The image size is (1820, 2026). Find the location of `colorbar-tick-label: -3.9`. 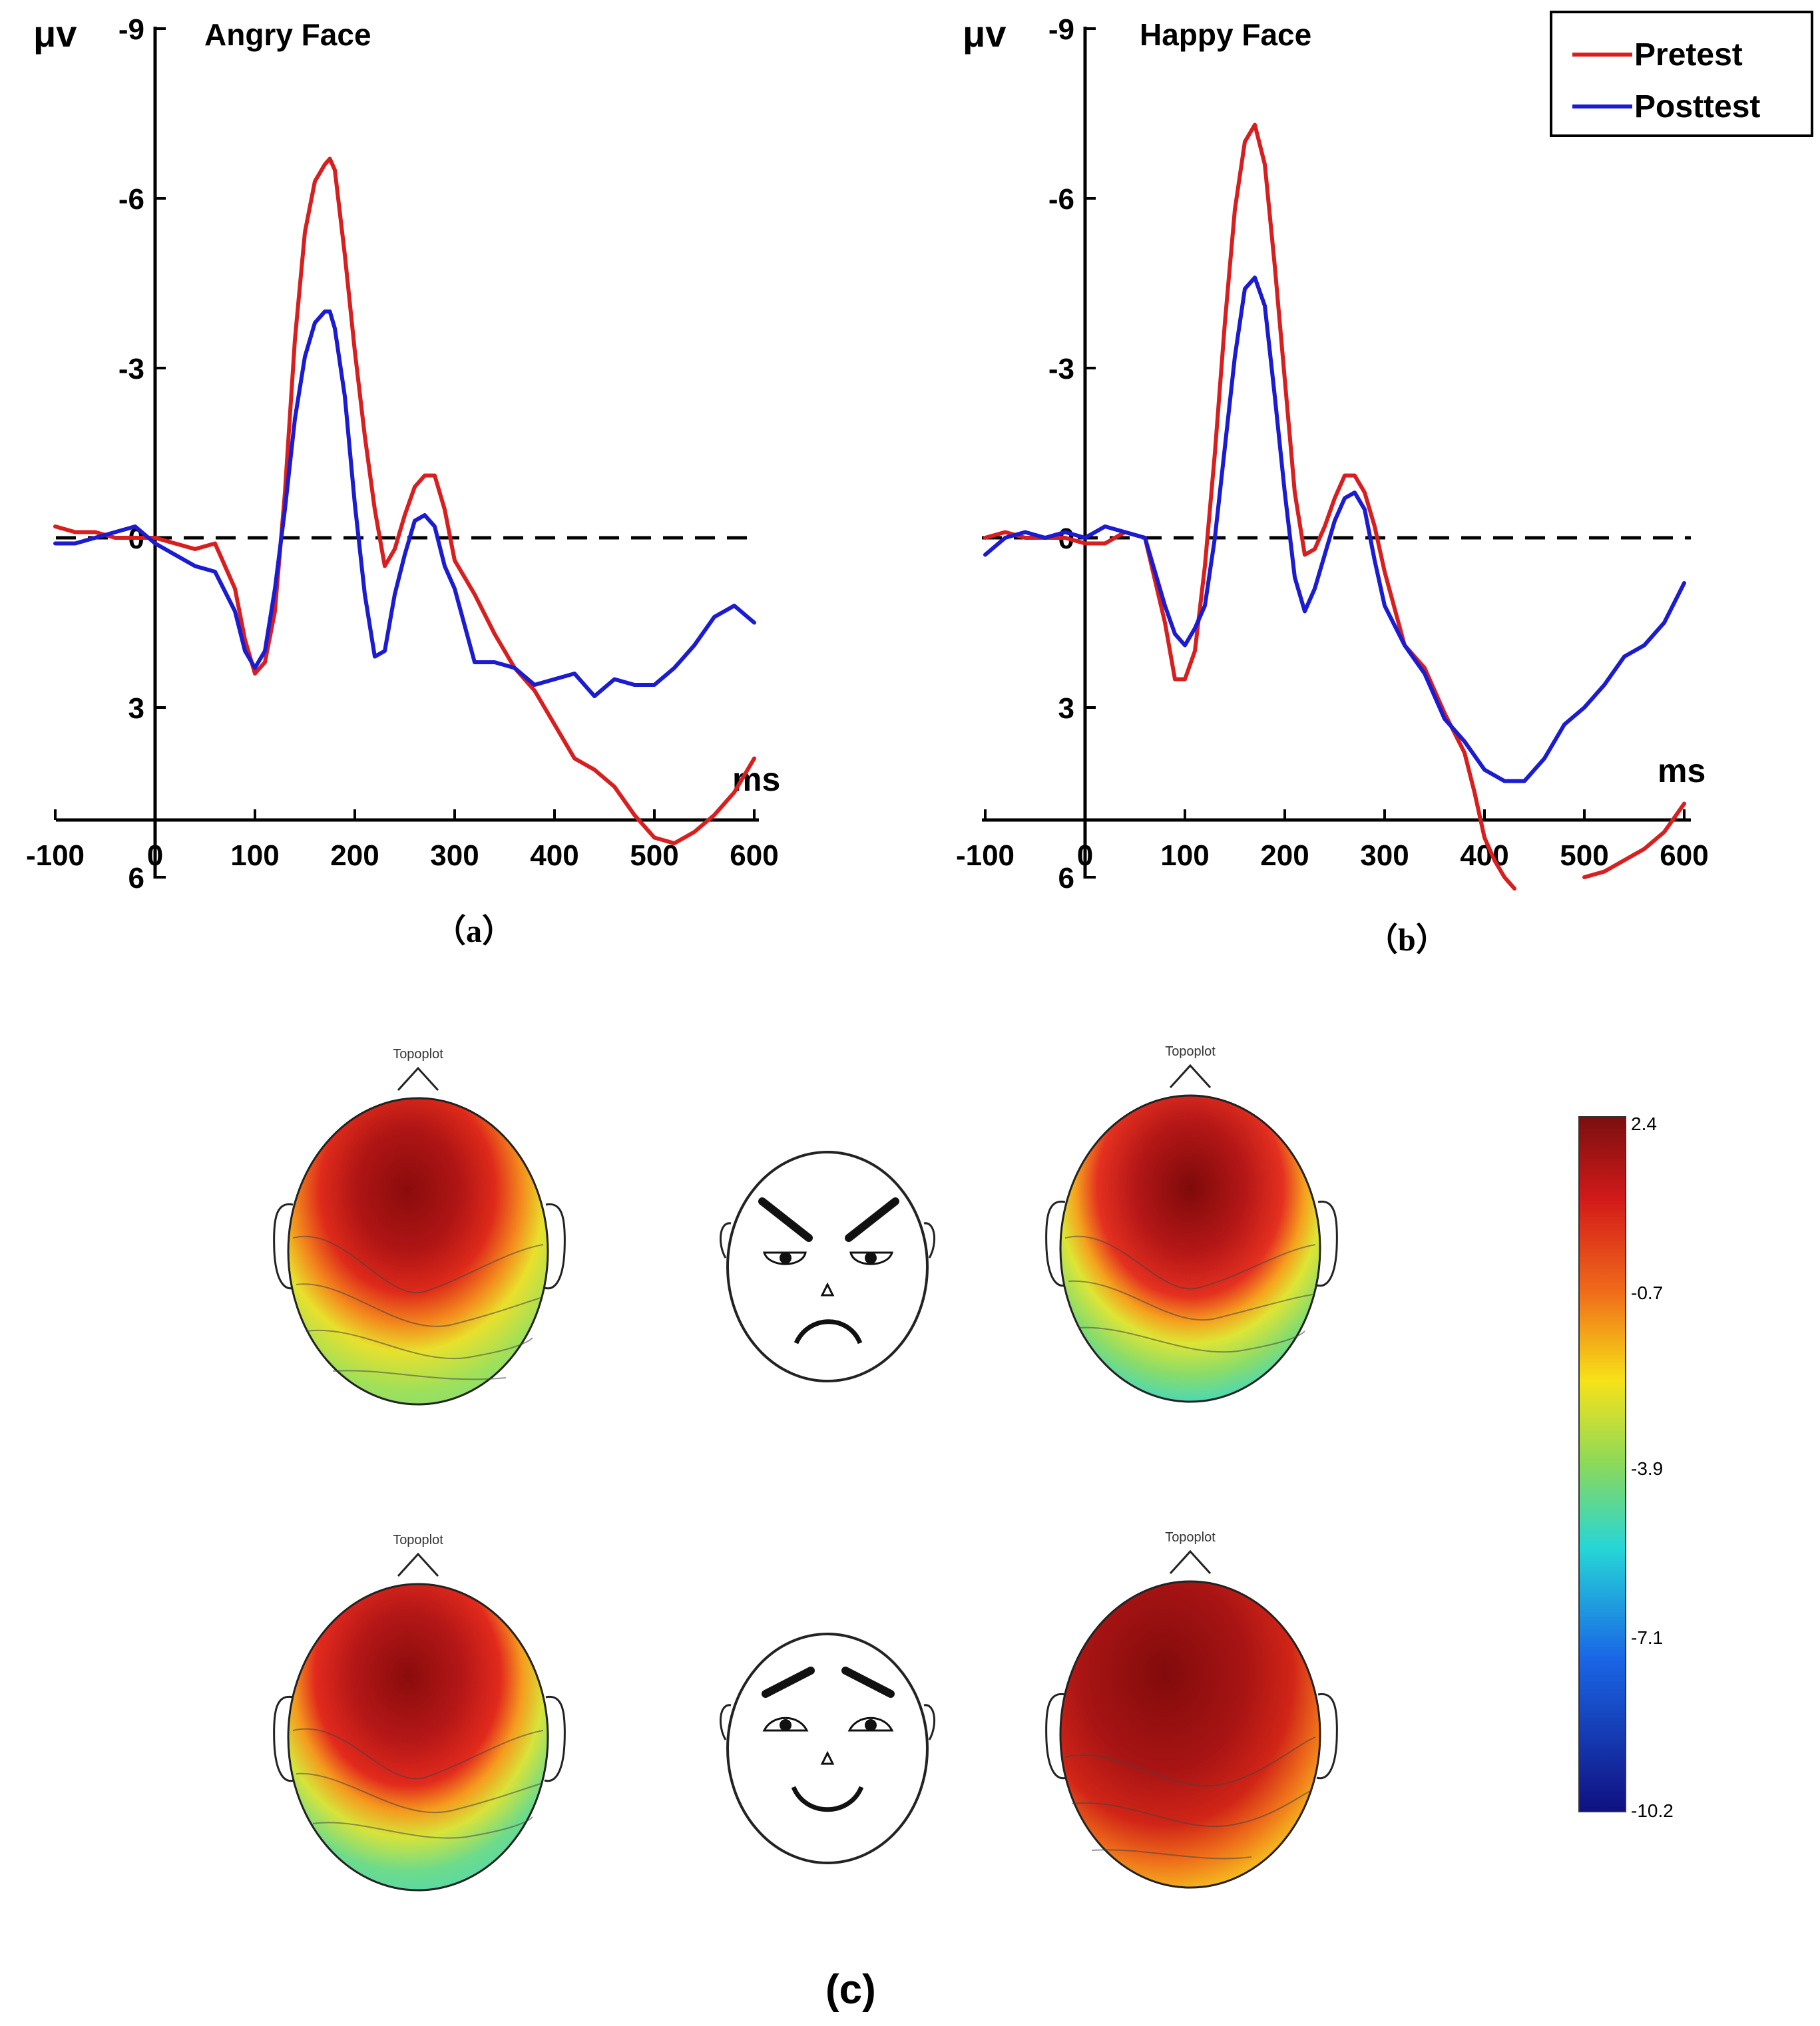

colorbar-tick-label: -3.9 is located at coordinates (1647, 1469).